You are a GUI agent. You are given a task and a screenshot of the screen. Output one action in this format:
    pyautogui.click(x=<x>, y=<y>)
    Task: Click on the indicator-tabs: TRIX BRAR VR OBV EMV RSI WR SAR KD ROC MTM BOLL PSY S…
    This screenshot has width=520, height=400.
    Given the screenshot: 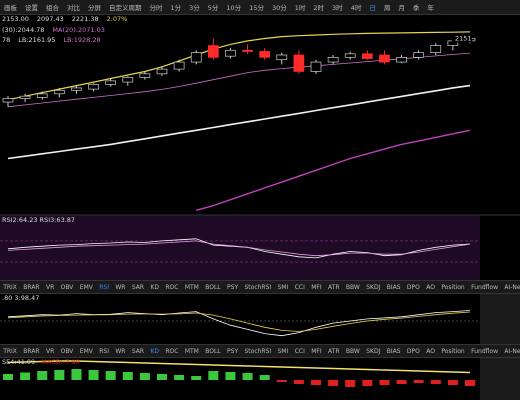 What is the action you would take?
    pyautogui.click(x=260, y=351)
    